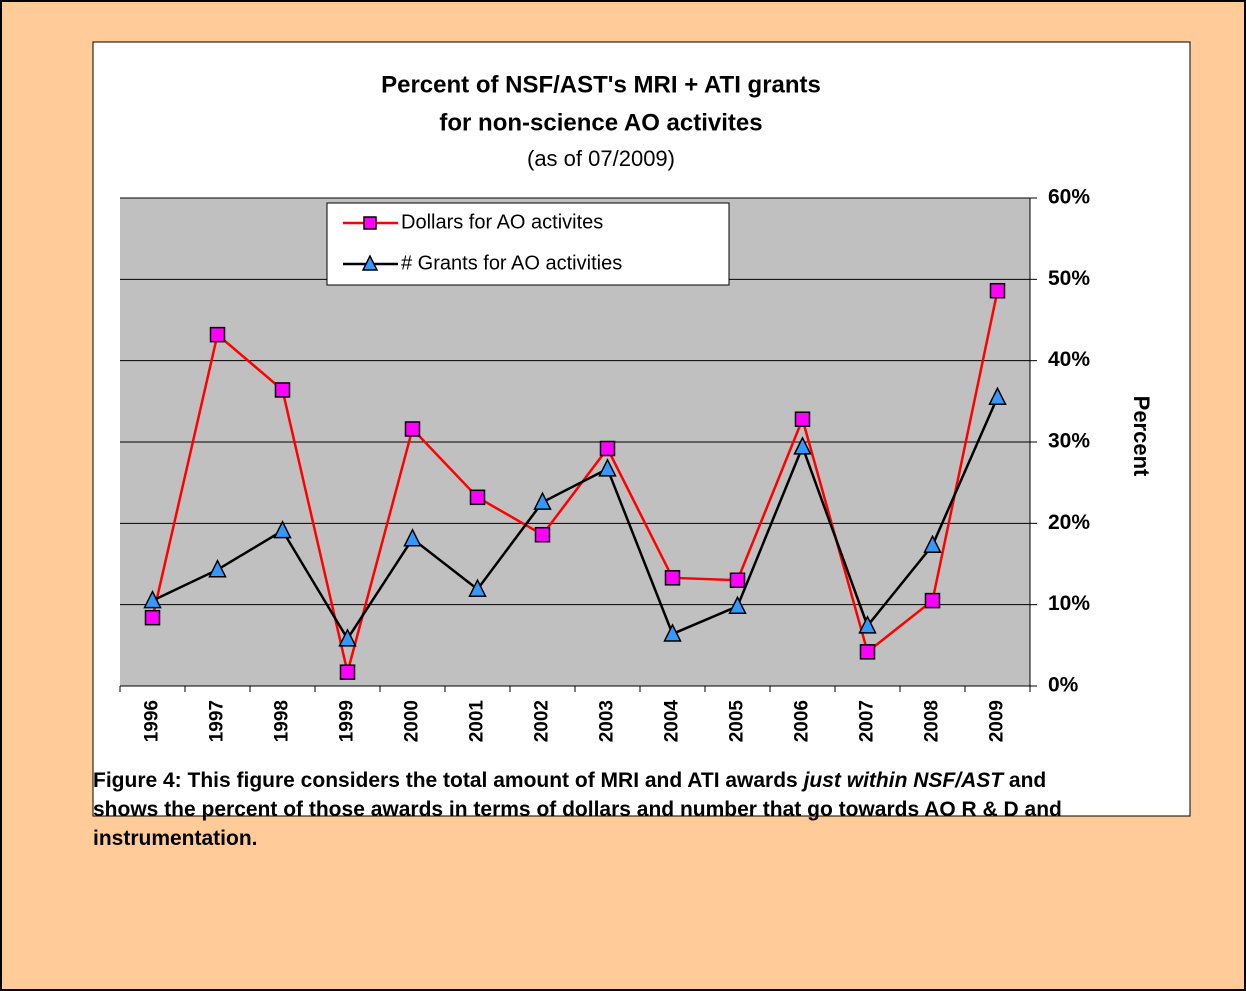 The width and height of the screenshot is (1246, 991). Describe the element at coordinates (542, 721) in the screenshot. I see `x-tick-label: 2002` at that location.